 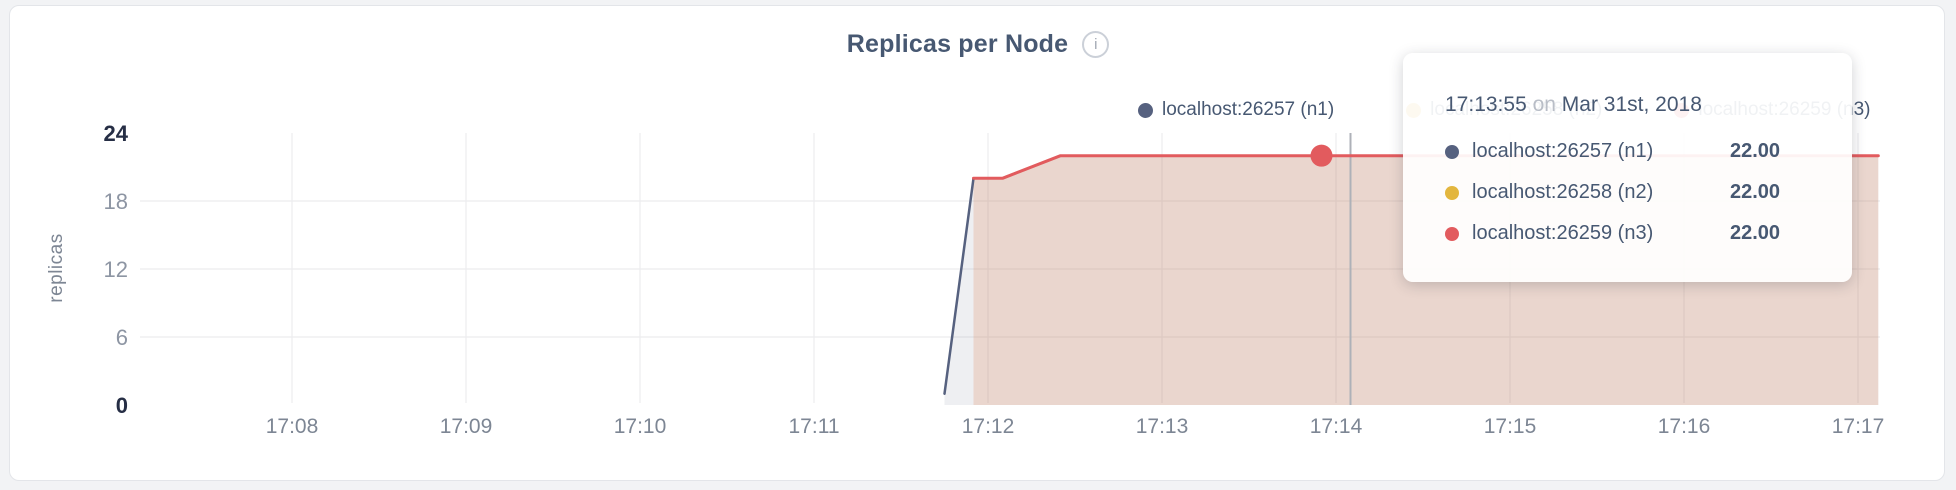 I want to click on legend-label-n1: localhost:26257 (n1), so click(x=1248, y=109).